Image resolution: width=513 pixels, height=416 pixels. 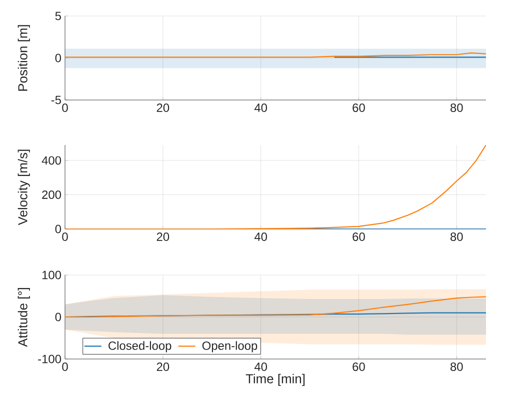 What do you see at coordinates (24, 317) in the screenshot?
I see `y-axis-title: Attitude [°]` at bounding box center [24, 317].